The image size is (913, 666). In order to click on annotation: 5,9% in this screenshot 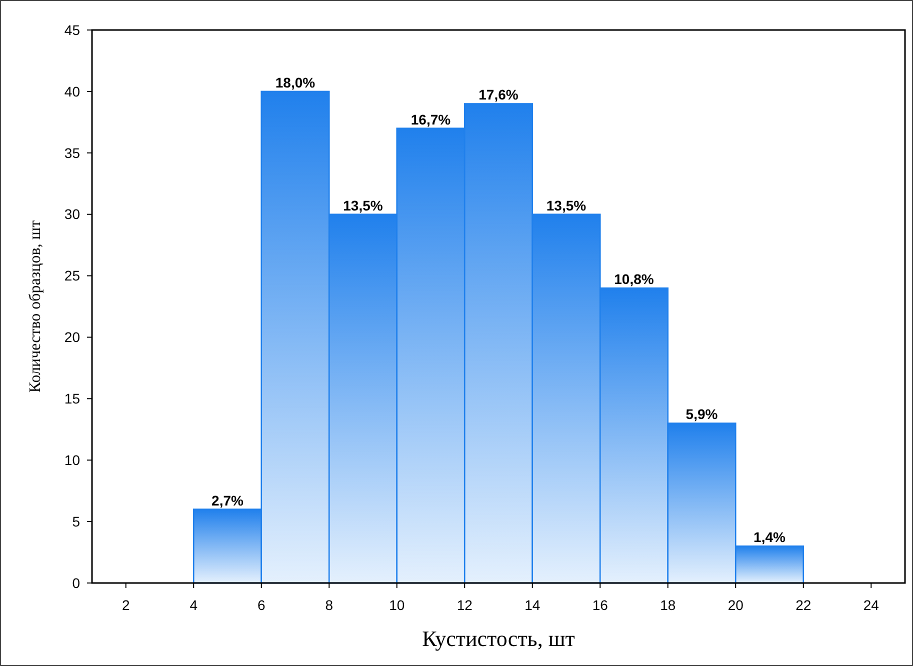, I will do `click(702, 414)`.